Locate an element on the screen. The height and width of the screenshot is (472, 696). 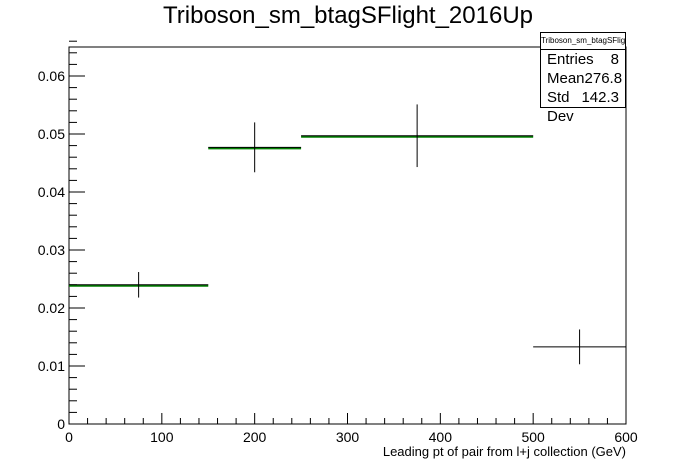
y-tick-label: 0.01 is located at coordinates (51, 366).